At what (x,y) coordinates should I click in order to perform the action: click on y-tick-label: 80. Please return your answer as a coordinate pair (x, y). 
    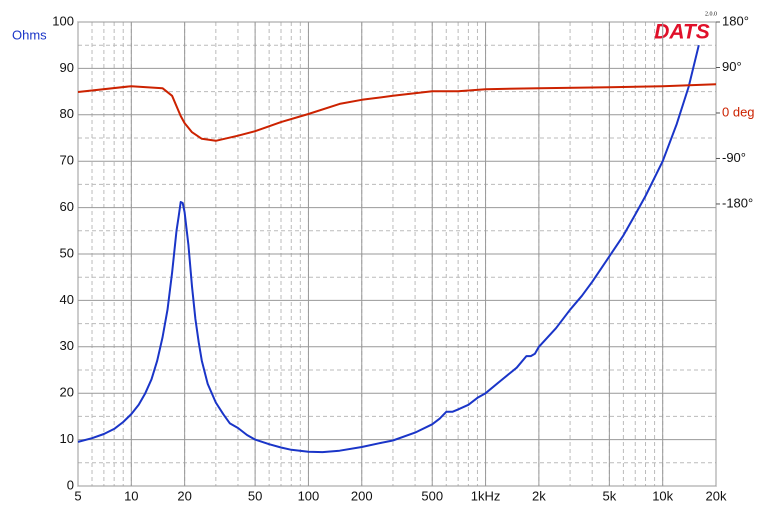
    Looking at the image, I should click on (67, 113).